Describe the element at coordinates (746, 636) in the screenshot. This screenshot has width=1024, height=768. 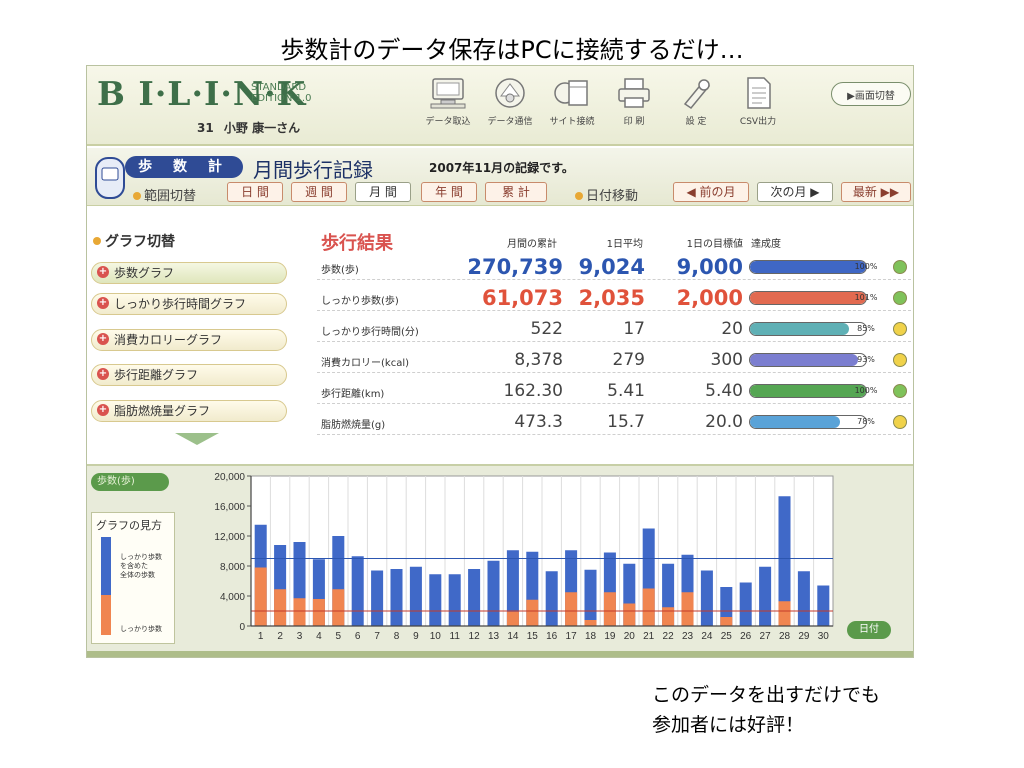
I see `x-tick-label: 26` at that location.